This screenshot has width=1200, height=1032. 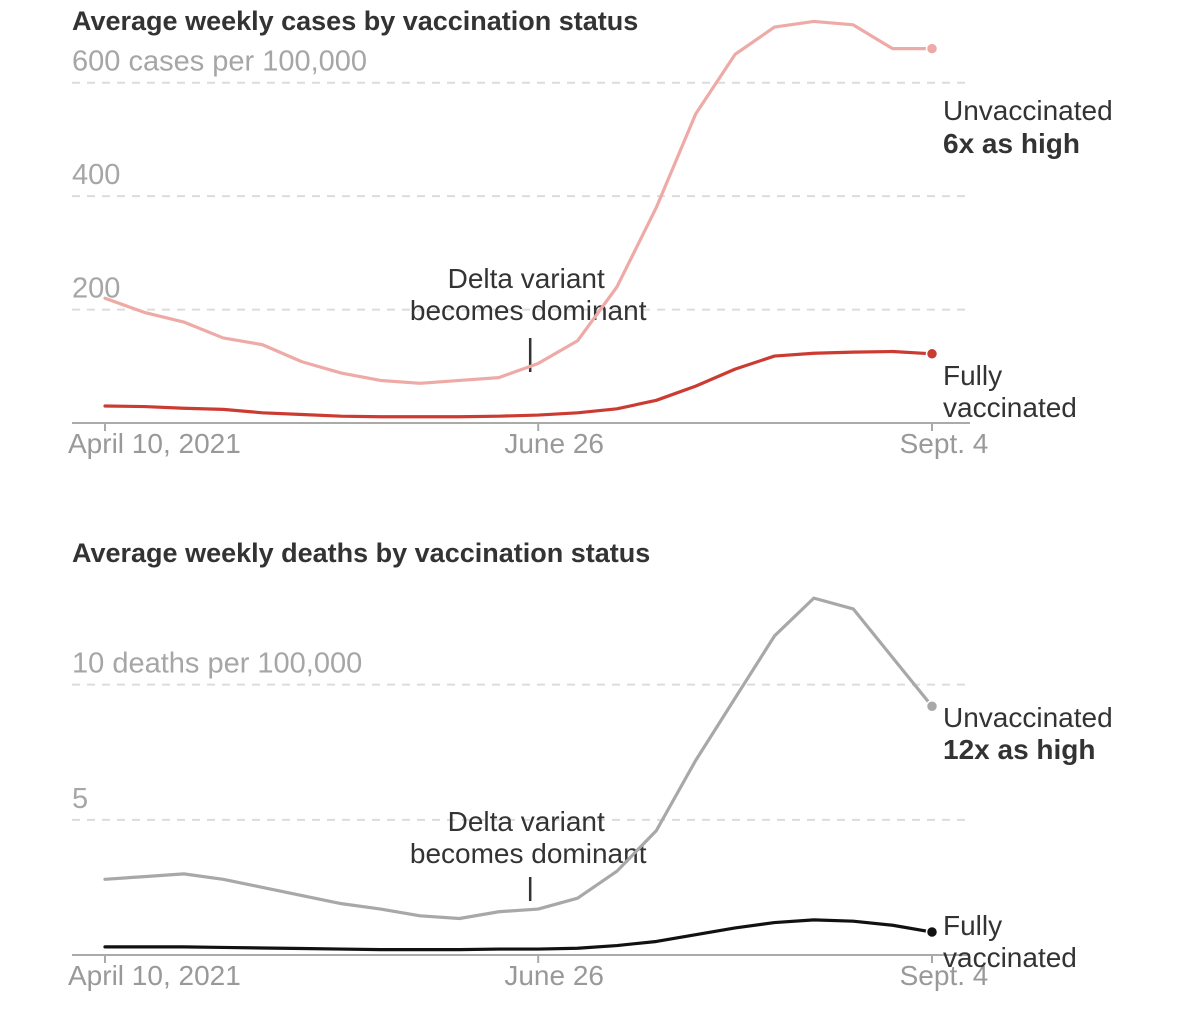 I want to click on chart1-x-tick-label: Sept. 4, so click(x=944, y=443).